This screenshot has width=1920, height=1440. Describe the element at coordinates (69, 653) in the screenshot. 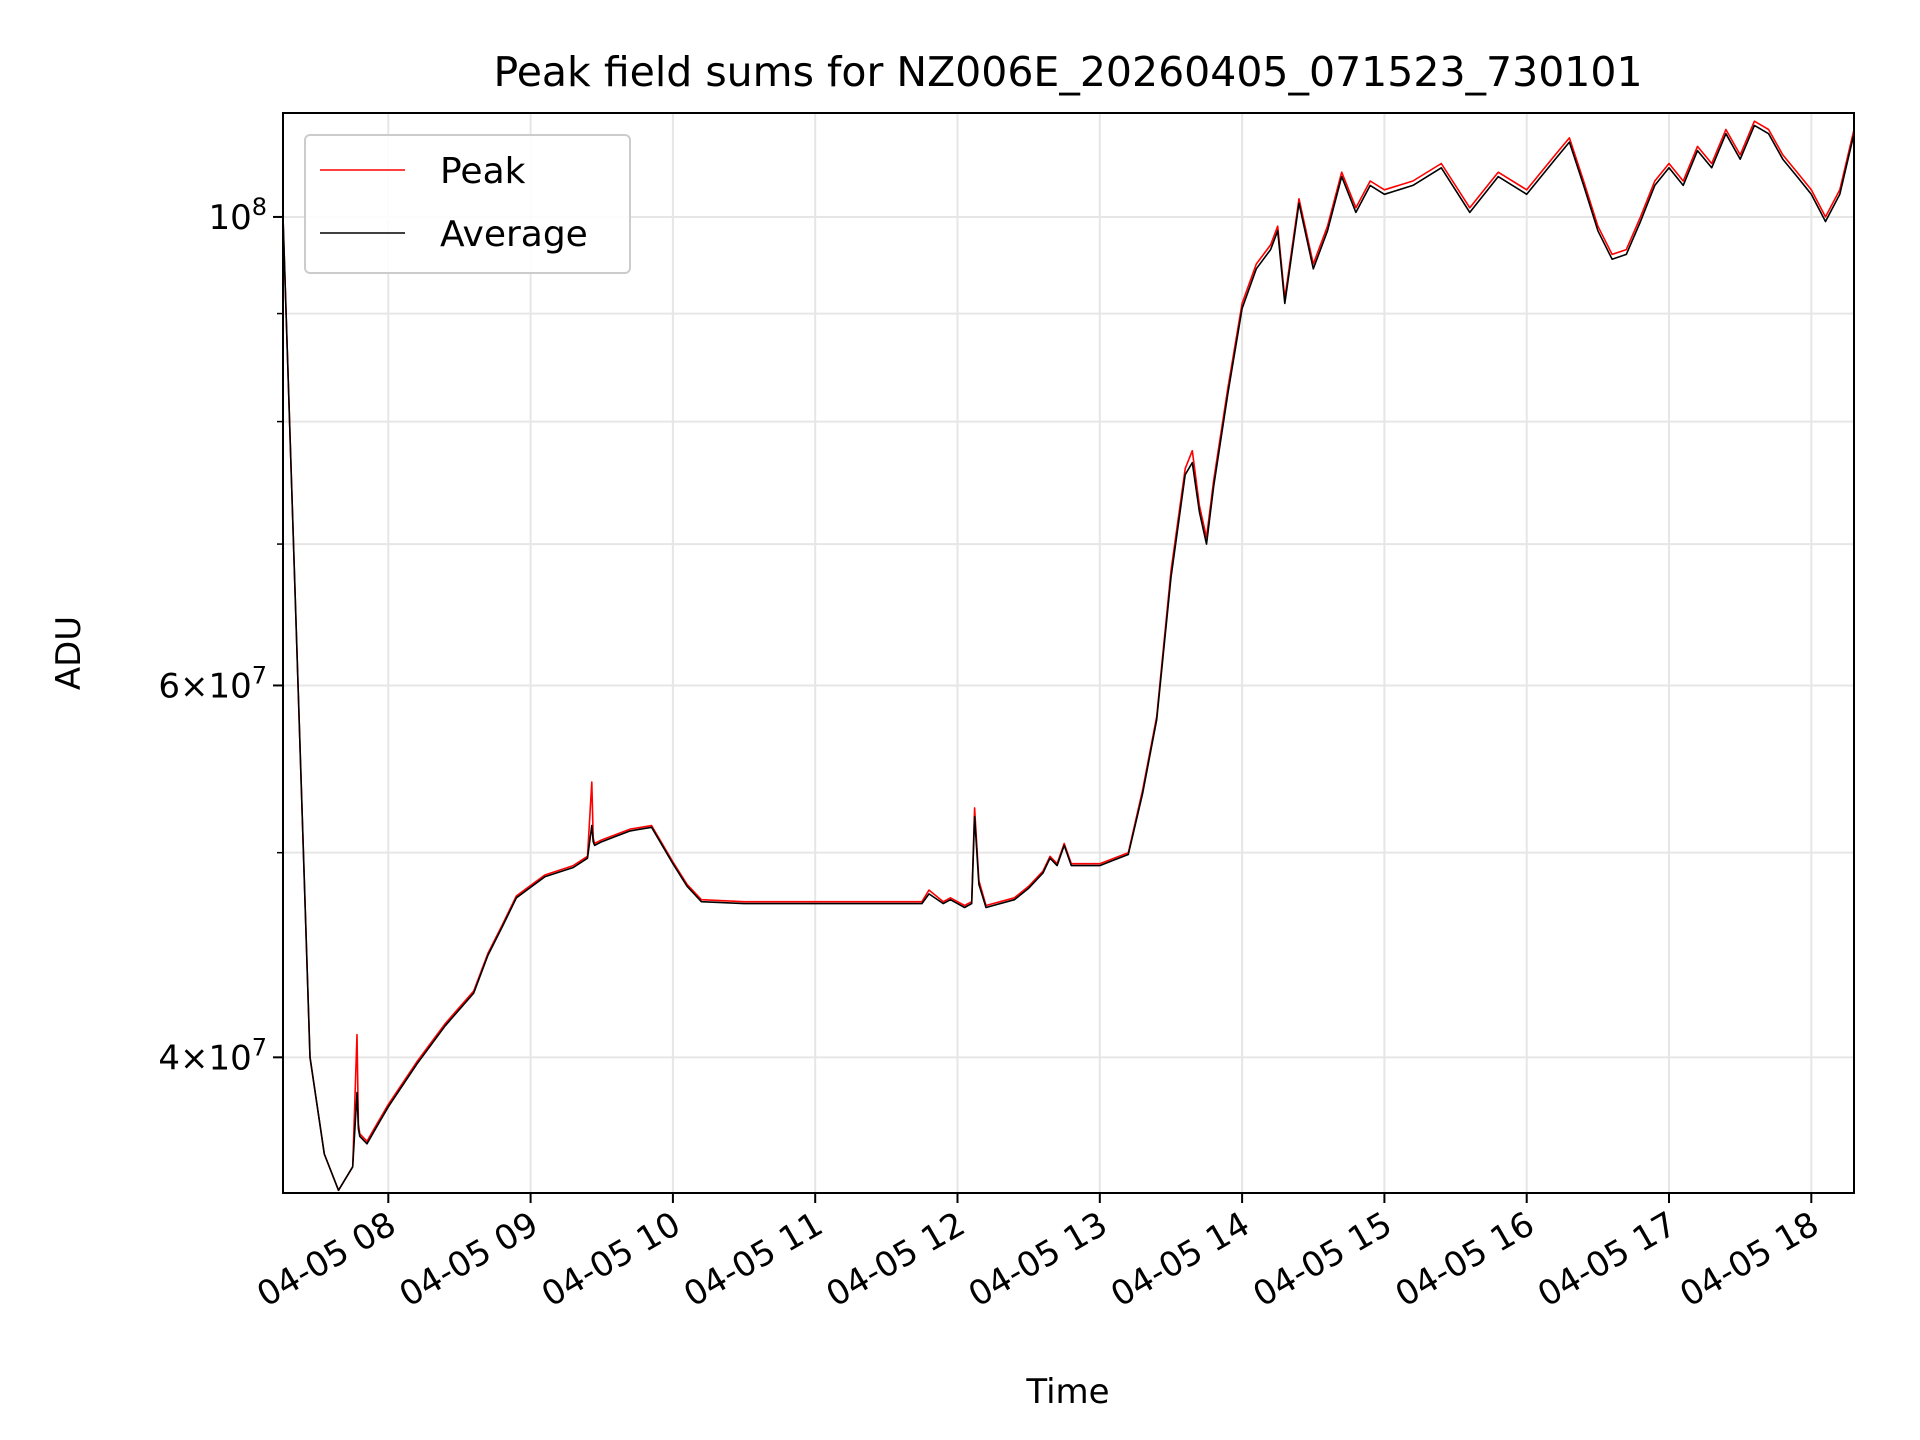

I see `y-axis-label: ADU` at that location.